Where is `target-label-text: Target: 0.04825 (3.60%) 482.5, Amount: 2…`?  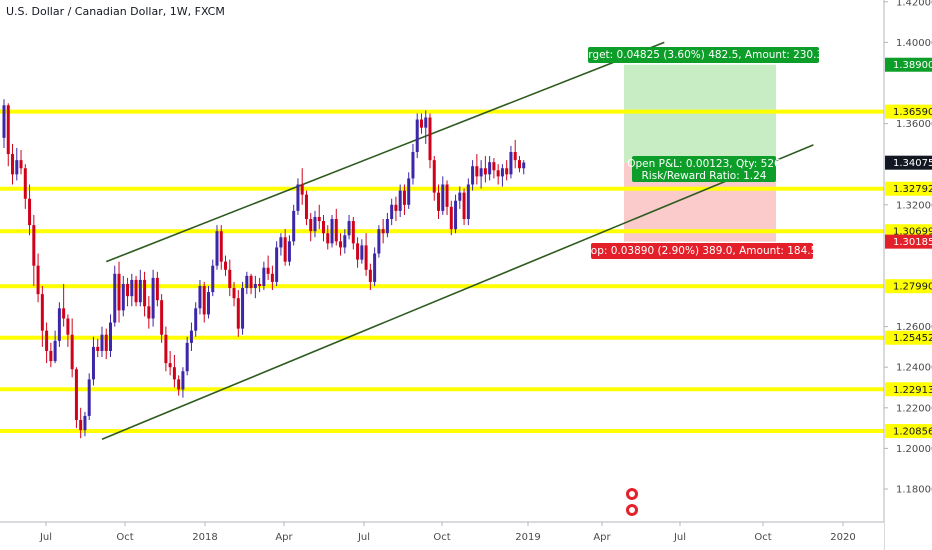
target-label-text: Target: 0.04825 (3.60%) 482.5, Amount: 2… is located at coordinates (703, 55).